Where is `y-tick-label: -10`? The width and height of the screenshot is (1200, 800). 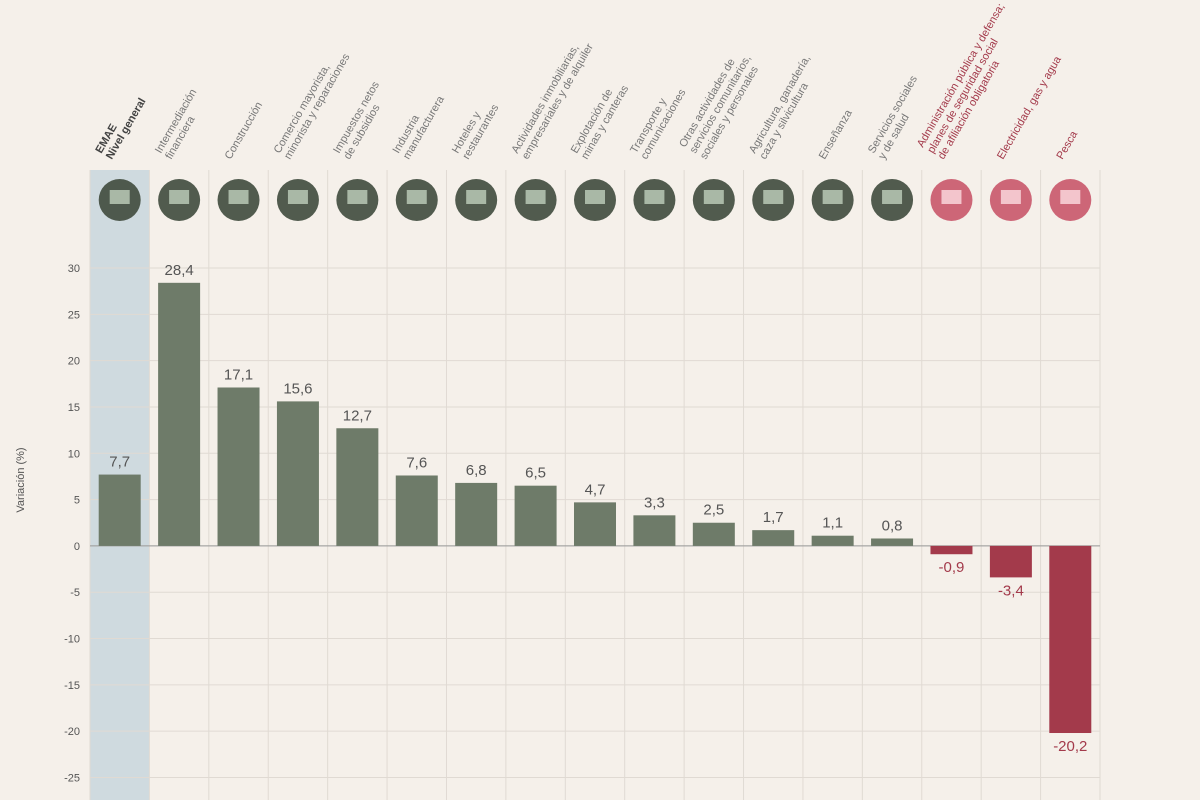
y-tick-label: -10 is located at coordinates (72, 640).